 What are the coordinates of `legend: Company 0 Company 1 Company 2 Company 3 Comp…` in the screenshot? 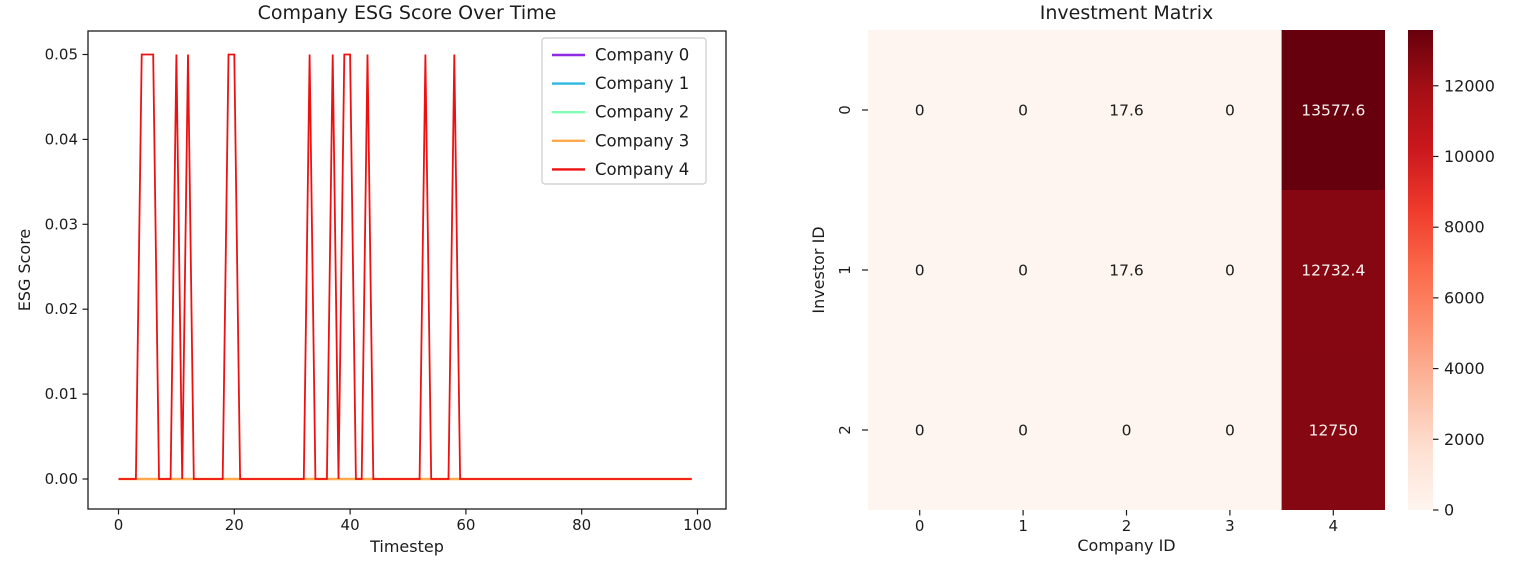 It's located at (624, 111).